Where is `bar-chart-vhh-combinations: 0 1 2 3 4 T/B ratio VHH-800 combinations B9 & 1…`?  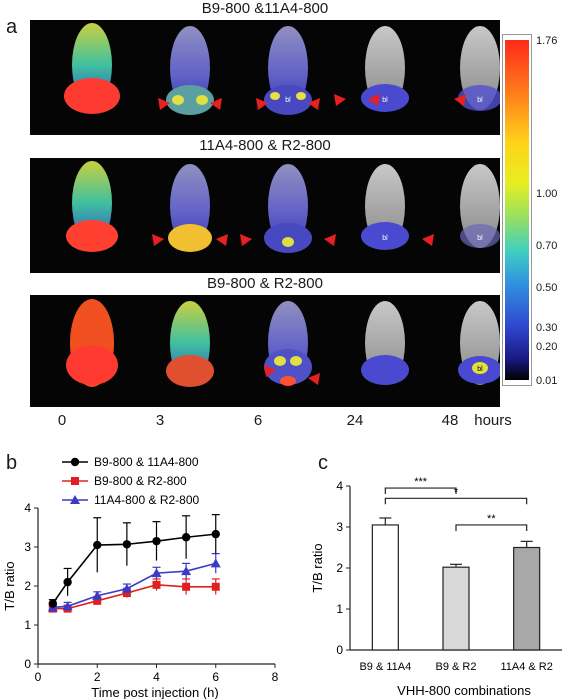
bar-chart-vhh-combinations: 0 1 2 3 4 T/B ratio VHH-800 combinations B9 & 1… is located at coordinates (436, 587).